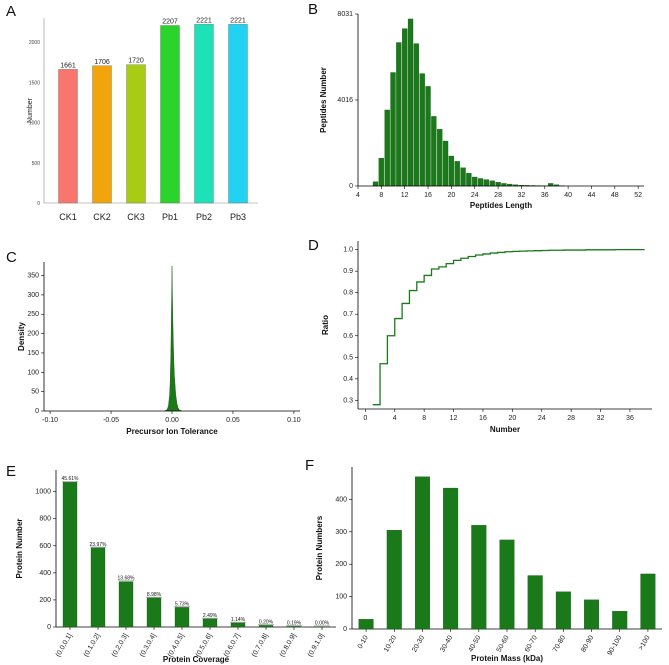 This screenshot has width=669, height=665. I want to click on x-tick-label: (0.0,0.1], so click(64, 645).